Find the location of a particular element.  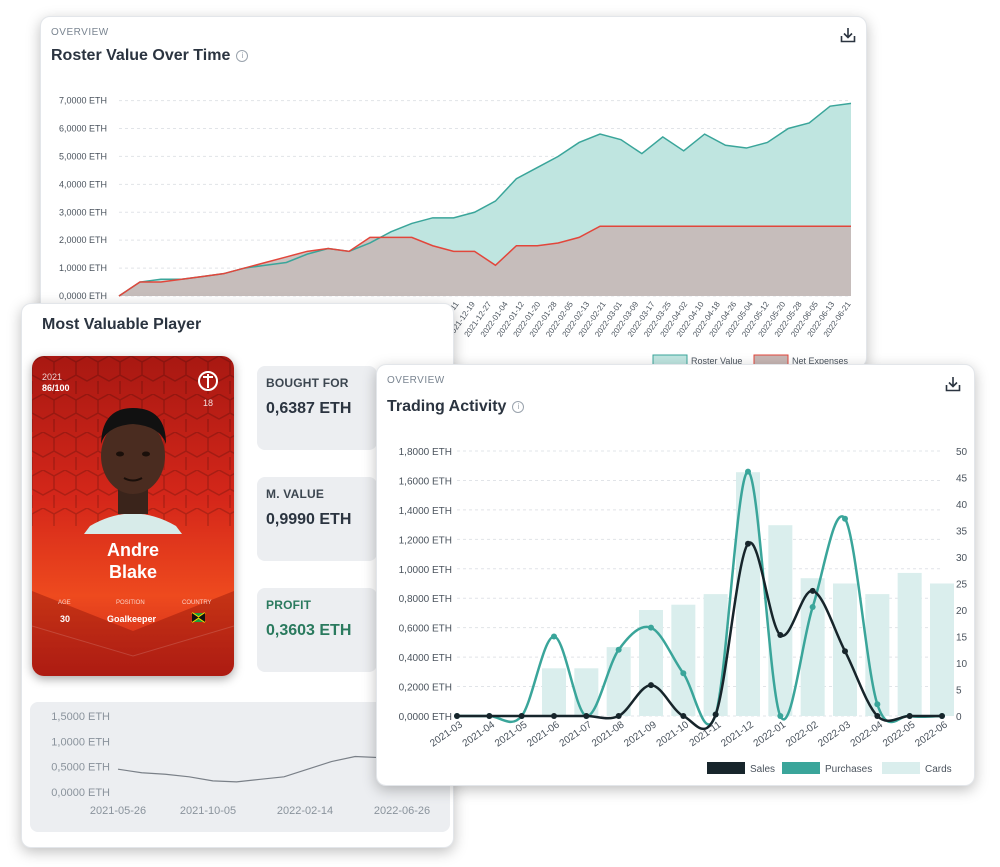

trading-ytick-right: 40 is located at coordinates (962, 505).